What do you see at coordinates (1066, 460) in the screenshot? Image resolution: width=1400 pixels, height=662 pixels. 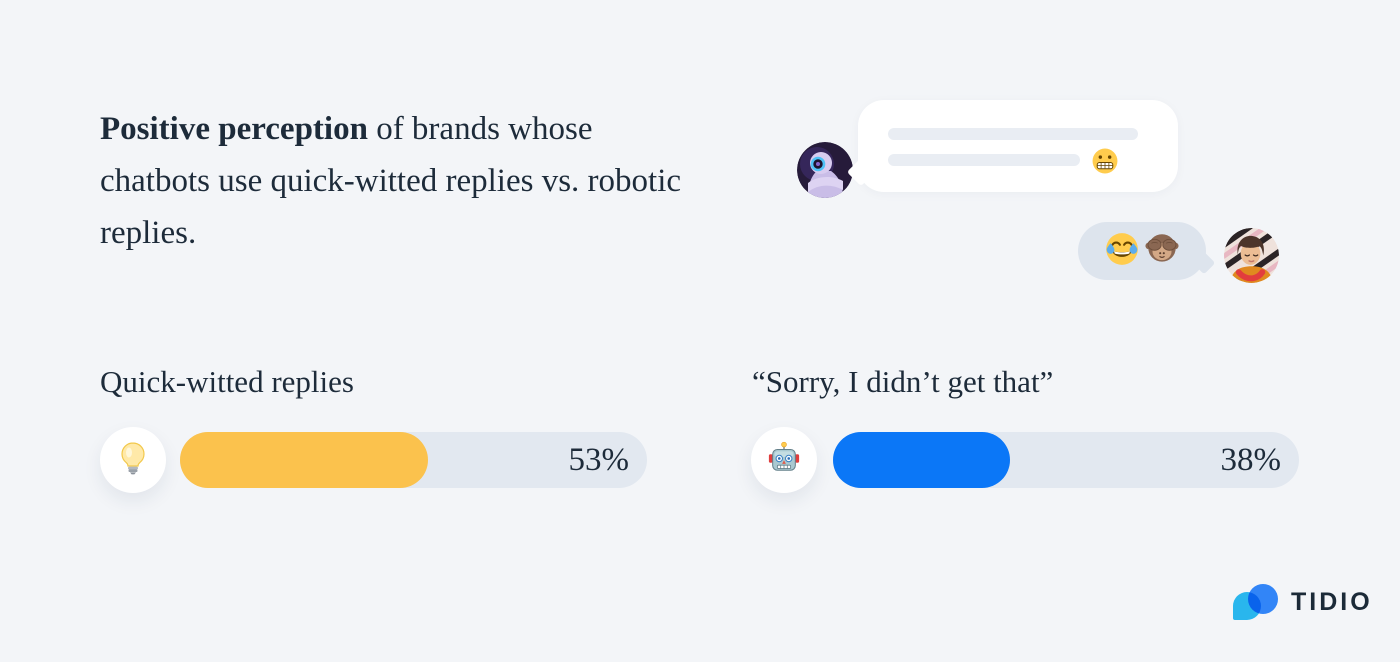 I see `bar-track-robotic: 38%` at bounding box center [1066, 460].